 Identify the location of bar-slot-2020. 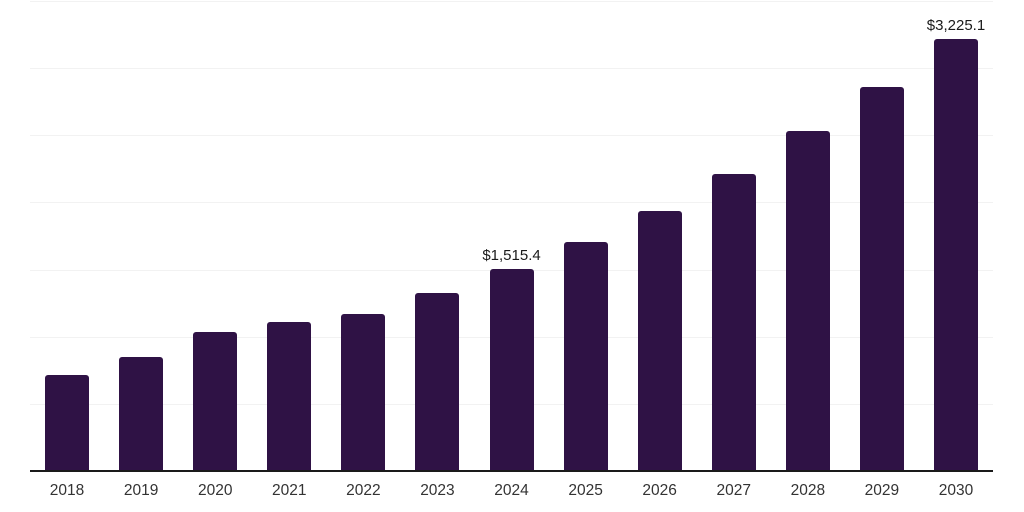
(215, 237).